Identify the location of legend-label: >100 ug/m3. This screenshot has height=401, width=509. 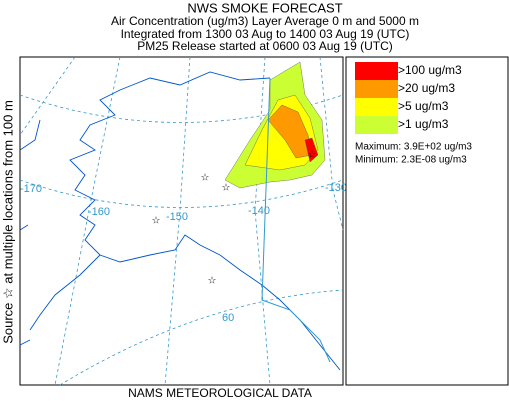
(430, 70).